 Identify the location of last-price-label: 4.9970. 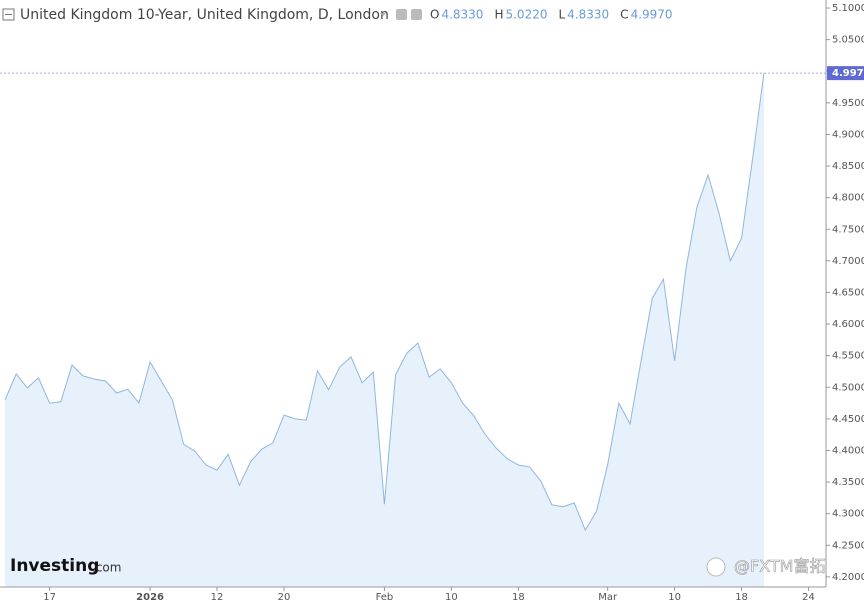
(848, 73).